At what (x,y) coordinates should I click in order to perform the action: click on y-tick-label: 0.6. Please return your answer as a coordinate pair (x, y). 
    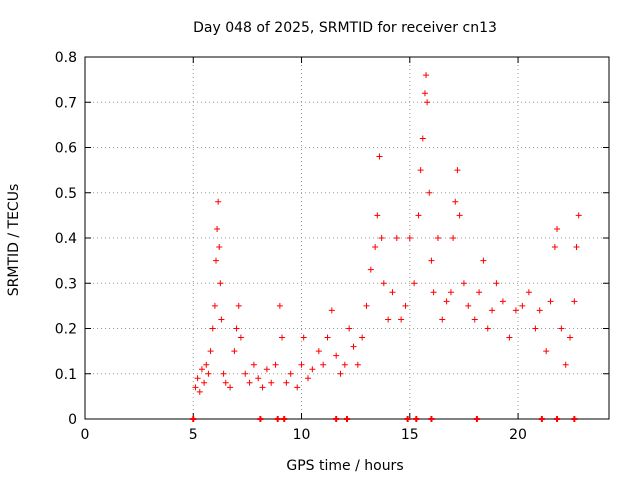
    Looking at the image, I should click on (66, 149).